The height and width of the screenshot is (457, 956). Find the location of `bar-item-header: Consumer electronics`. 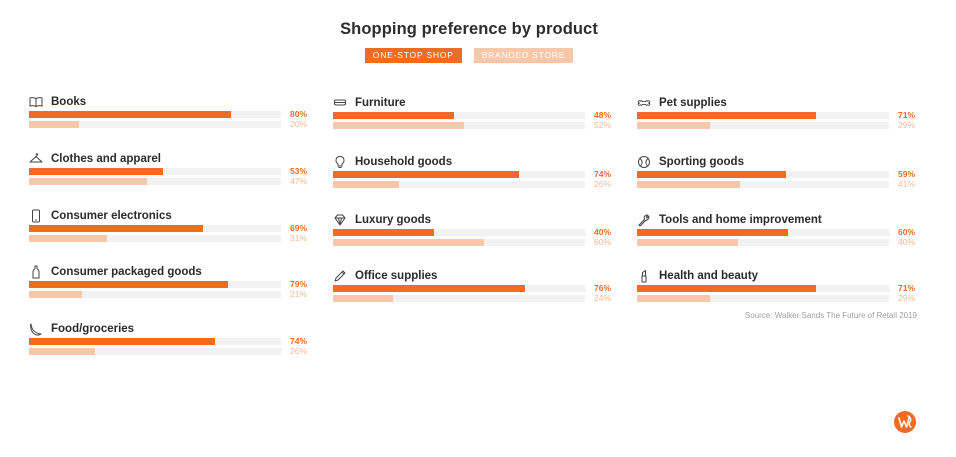

bar-item-header: Consumer electronics is located at coordinates (100, 216).